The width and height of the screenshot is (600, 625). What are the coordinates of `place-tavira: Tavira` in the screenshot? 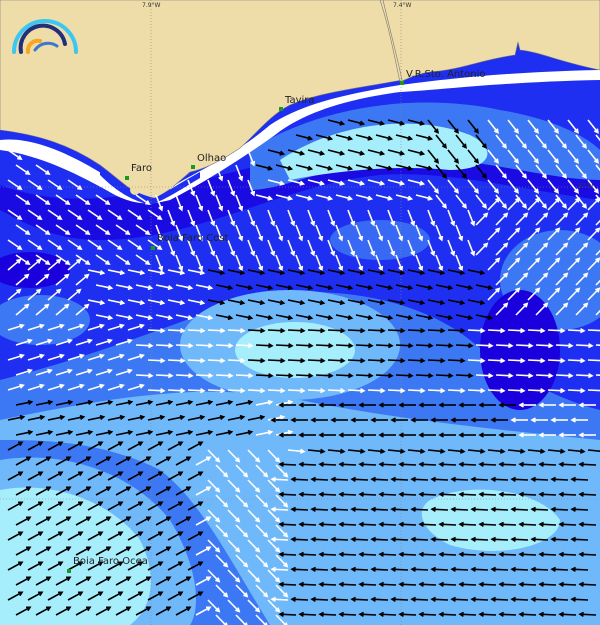 It's located at (300, 100).